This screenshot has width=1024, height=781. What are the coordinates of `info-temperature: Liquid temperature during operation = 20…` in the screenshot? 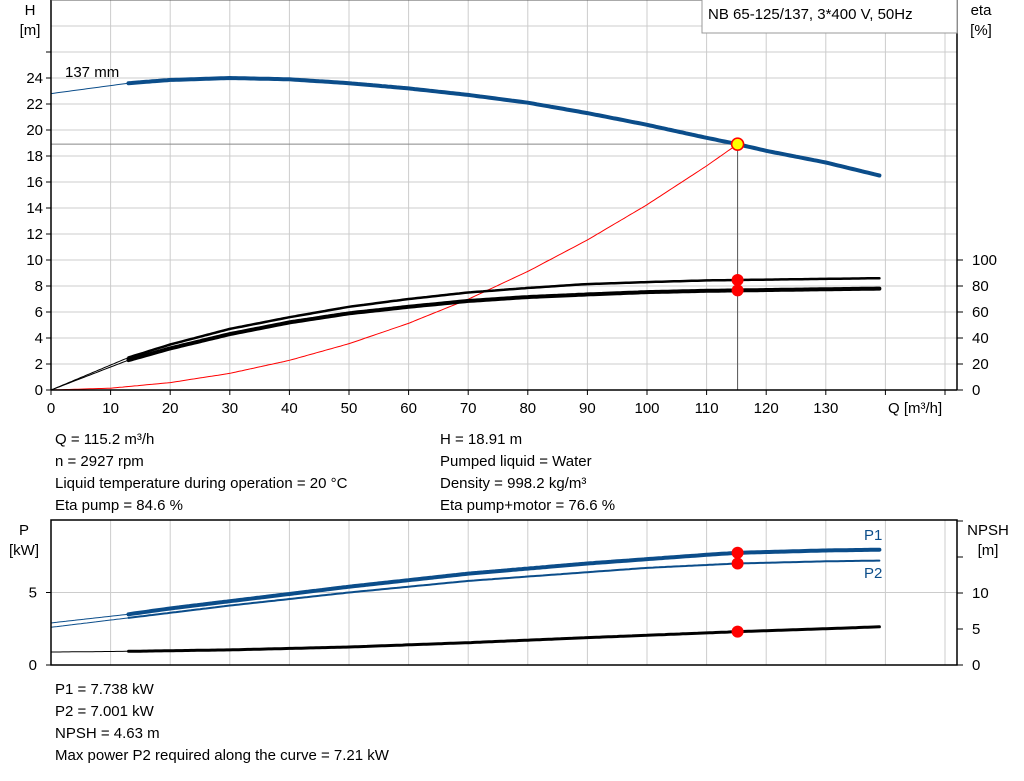 It's located at (201, 483).